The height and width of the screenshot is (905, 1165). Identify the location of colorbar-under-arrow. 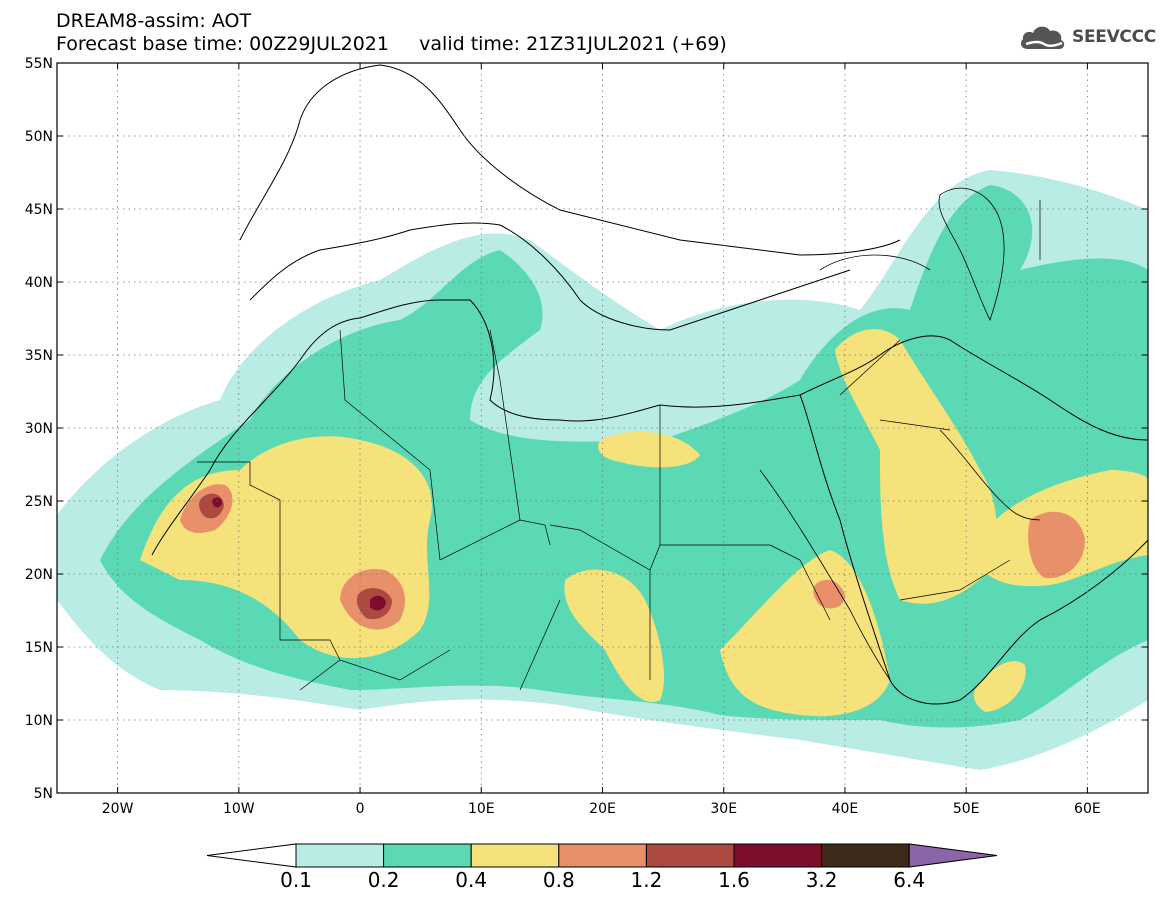
(251, 855).